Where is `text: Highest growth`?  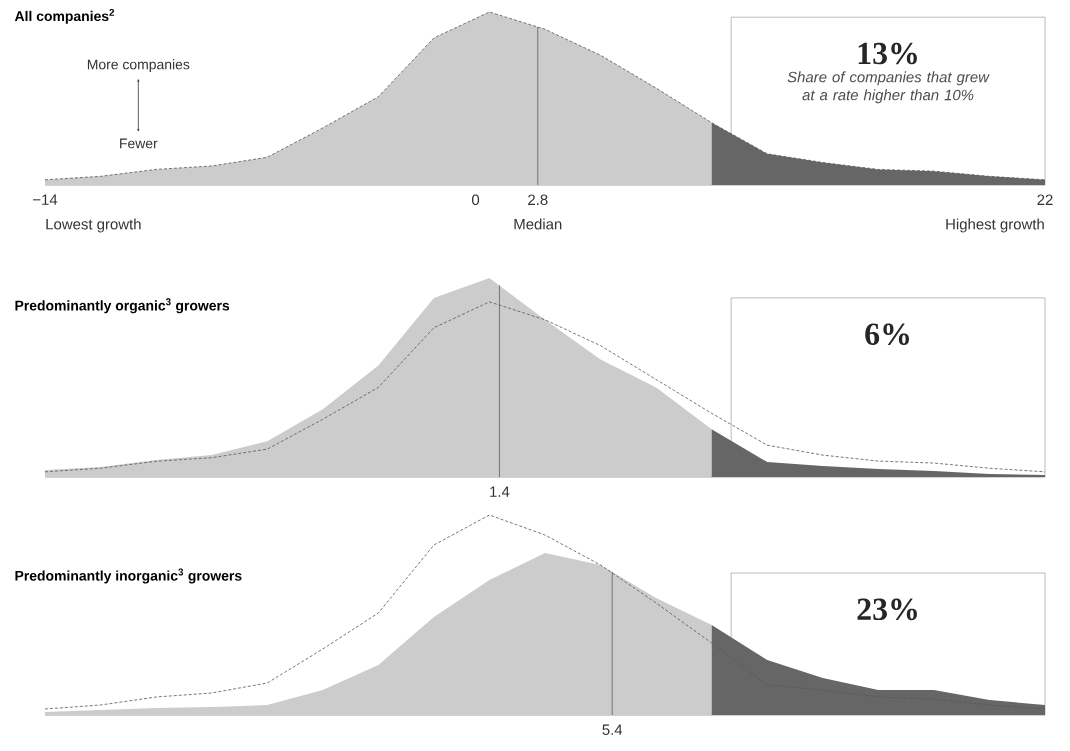 text: Highest growth is located at coordinates (995, 225).